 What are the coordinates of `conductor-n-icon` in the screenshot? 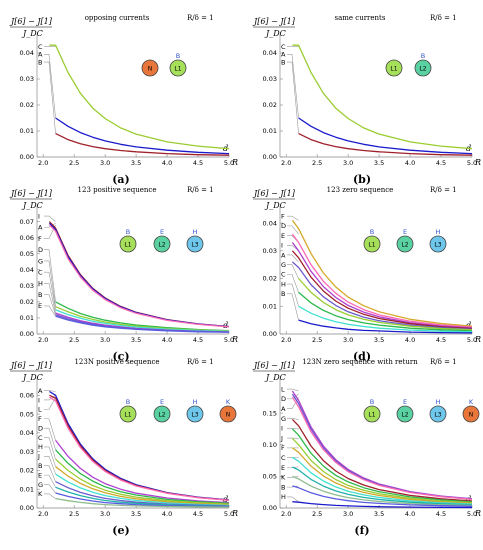 It's located at (471, 414).